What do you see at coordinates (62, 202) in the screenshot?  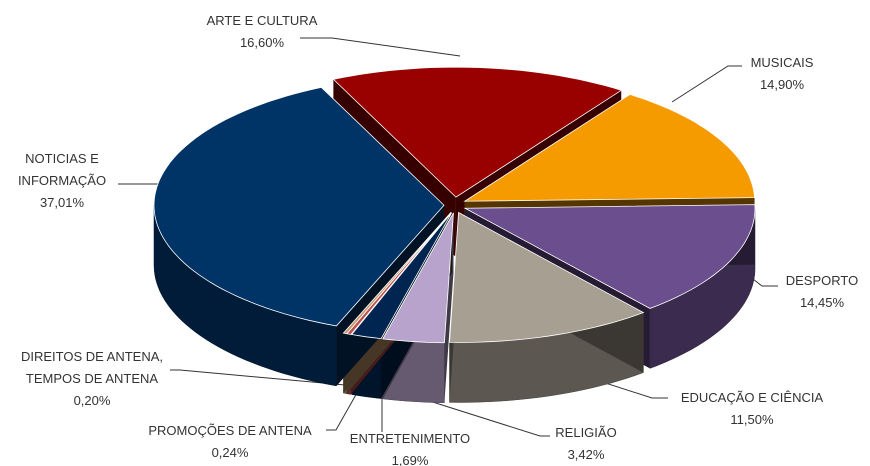 I see `value-label: 37,01%` at bounding box center [62, 202].